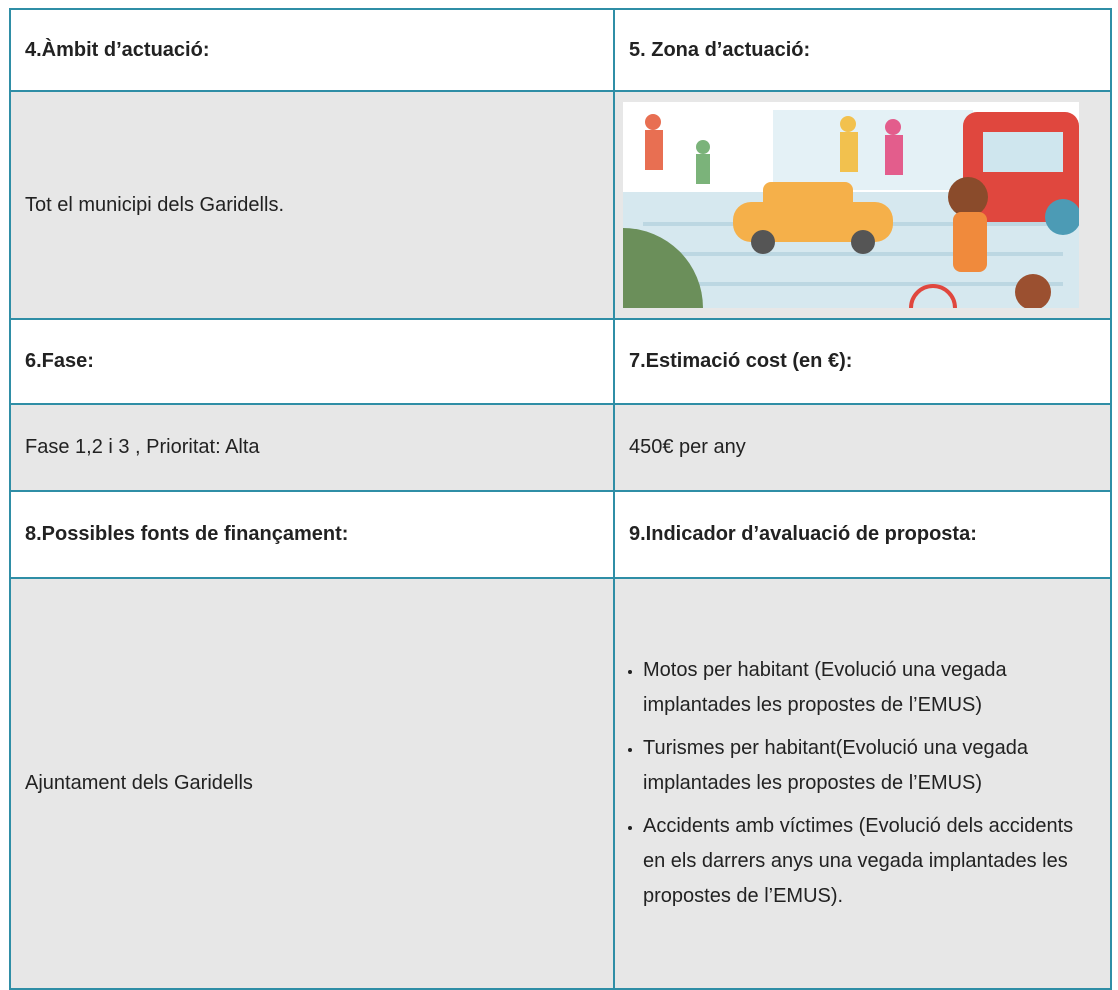  What do you see at coordinates (312, 205) in the screenshot?
I see `cell: Tot el municipi dels Garidells.` at bounding box center [312, 205].